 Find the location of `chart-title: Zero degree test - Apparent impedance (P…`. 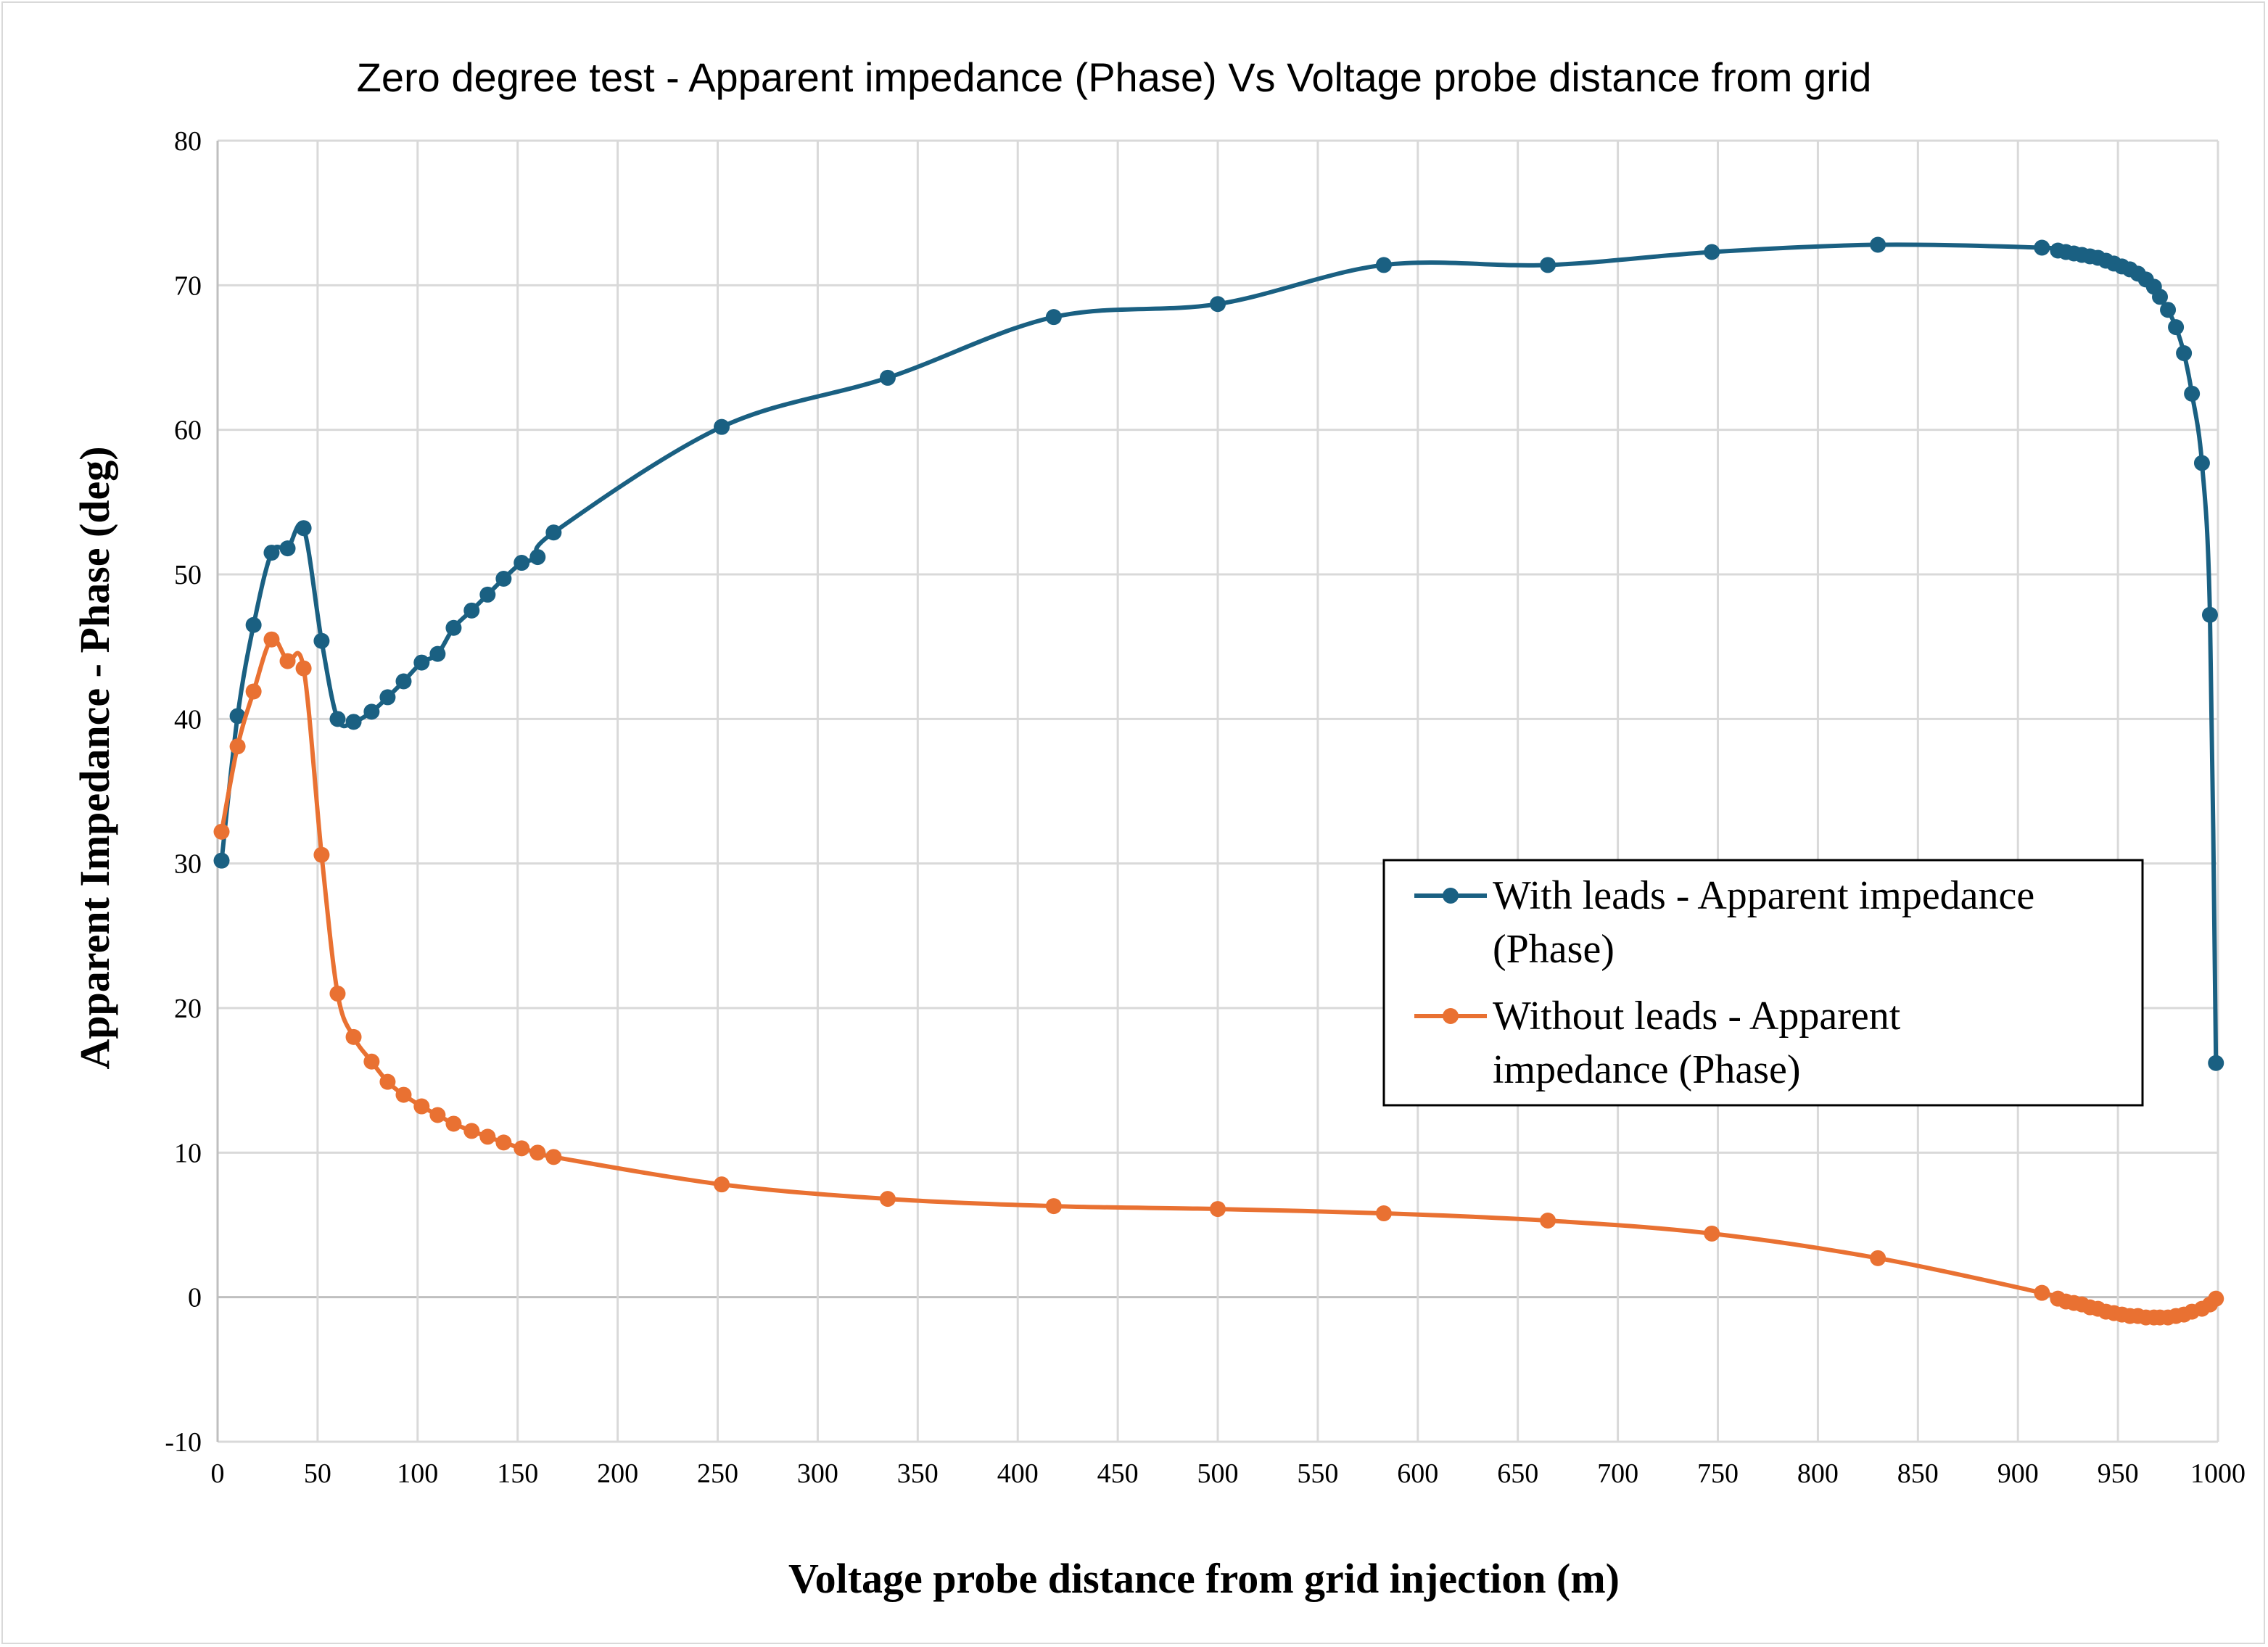

chart-title: Zero degree test - Apparent impedance (P… is located at coordinates (1114, 77).